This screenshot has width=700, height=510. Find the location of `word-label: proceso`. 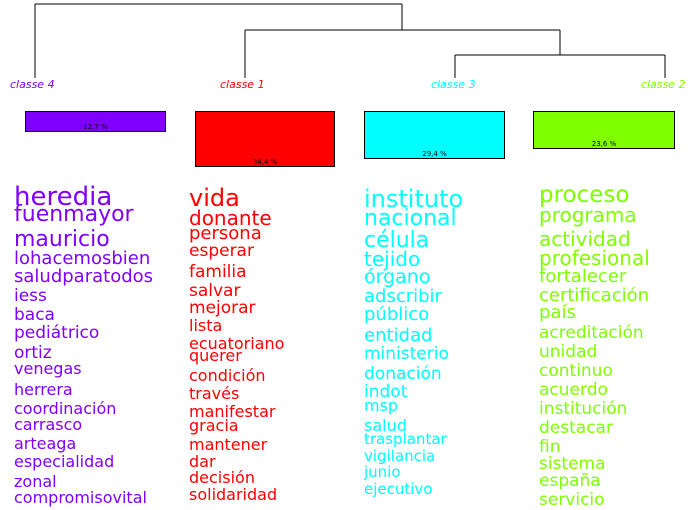

word-label: proceso is located at coordinates (584, 195).